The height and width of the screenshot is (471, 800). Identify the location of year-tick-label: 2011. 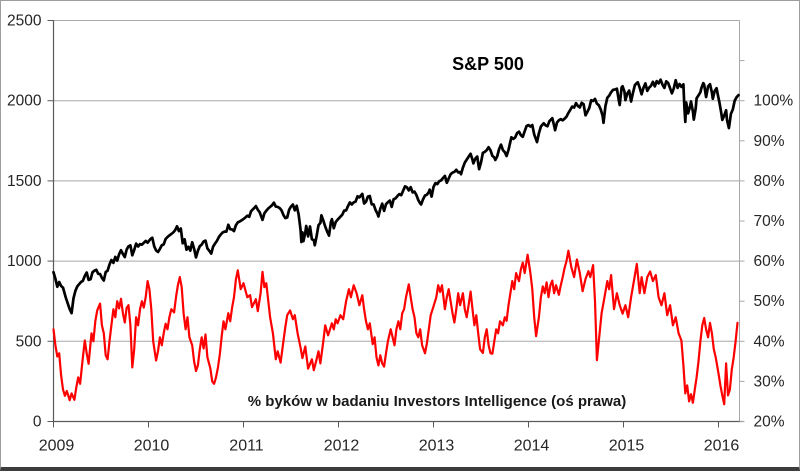
(246, 446).